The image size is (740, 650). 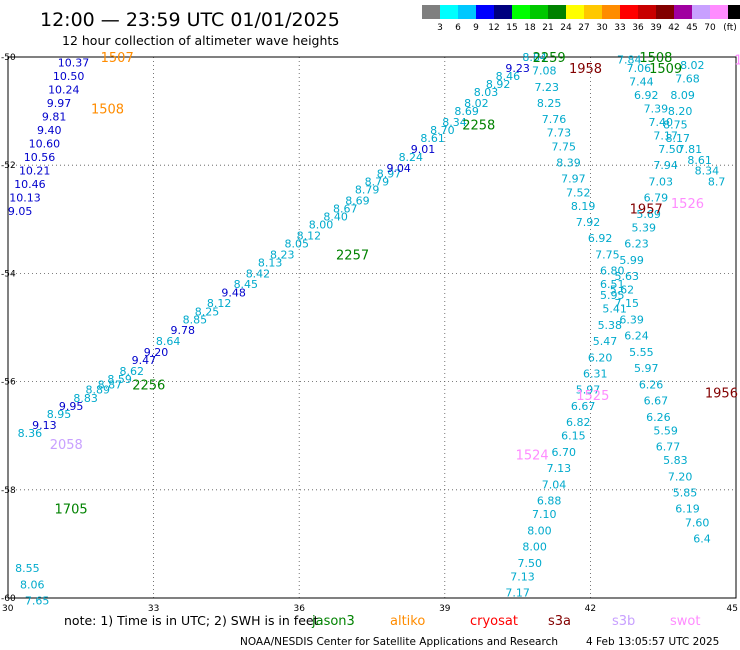 I want to click on wave-height-value: 6.15, so click(x=573, y=436).